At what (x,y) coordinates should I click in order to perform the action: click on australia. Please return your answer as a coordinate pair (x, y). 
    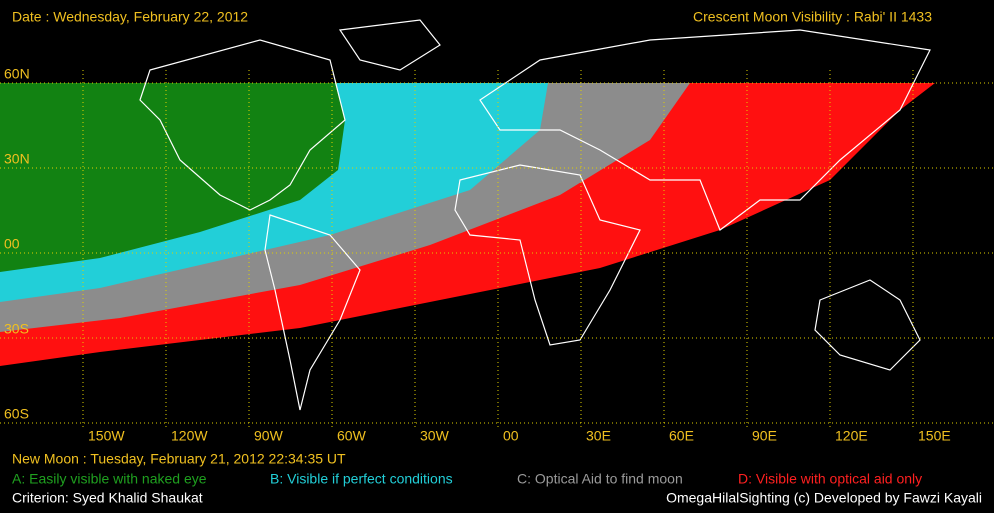
    Looking at the image, I should click on (867, 325).